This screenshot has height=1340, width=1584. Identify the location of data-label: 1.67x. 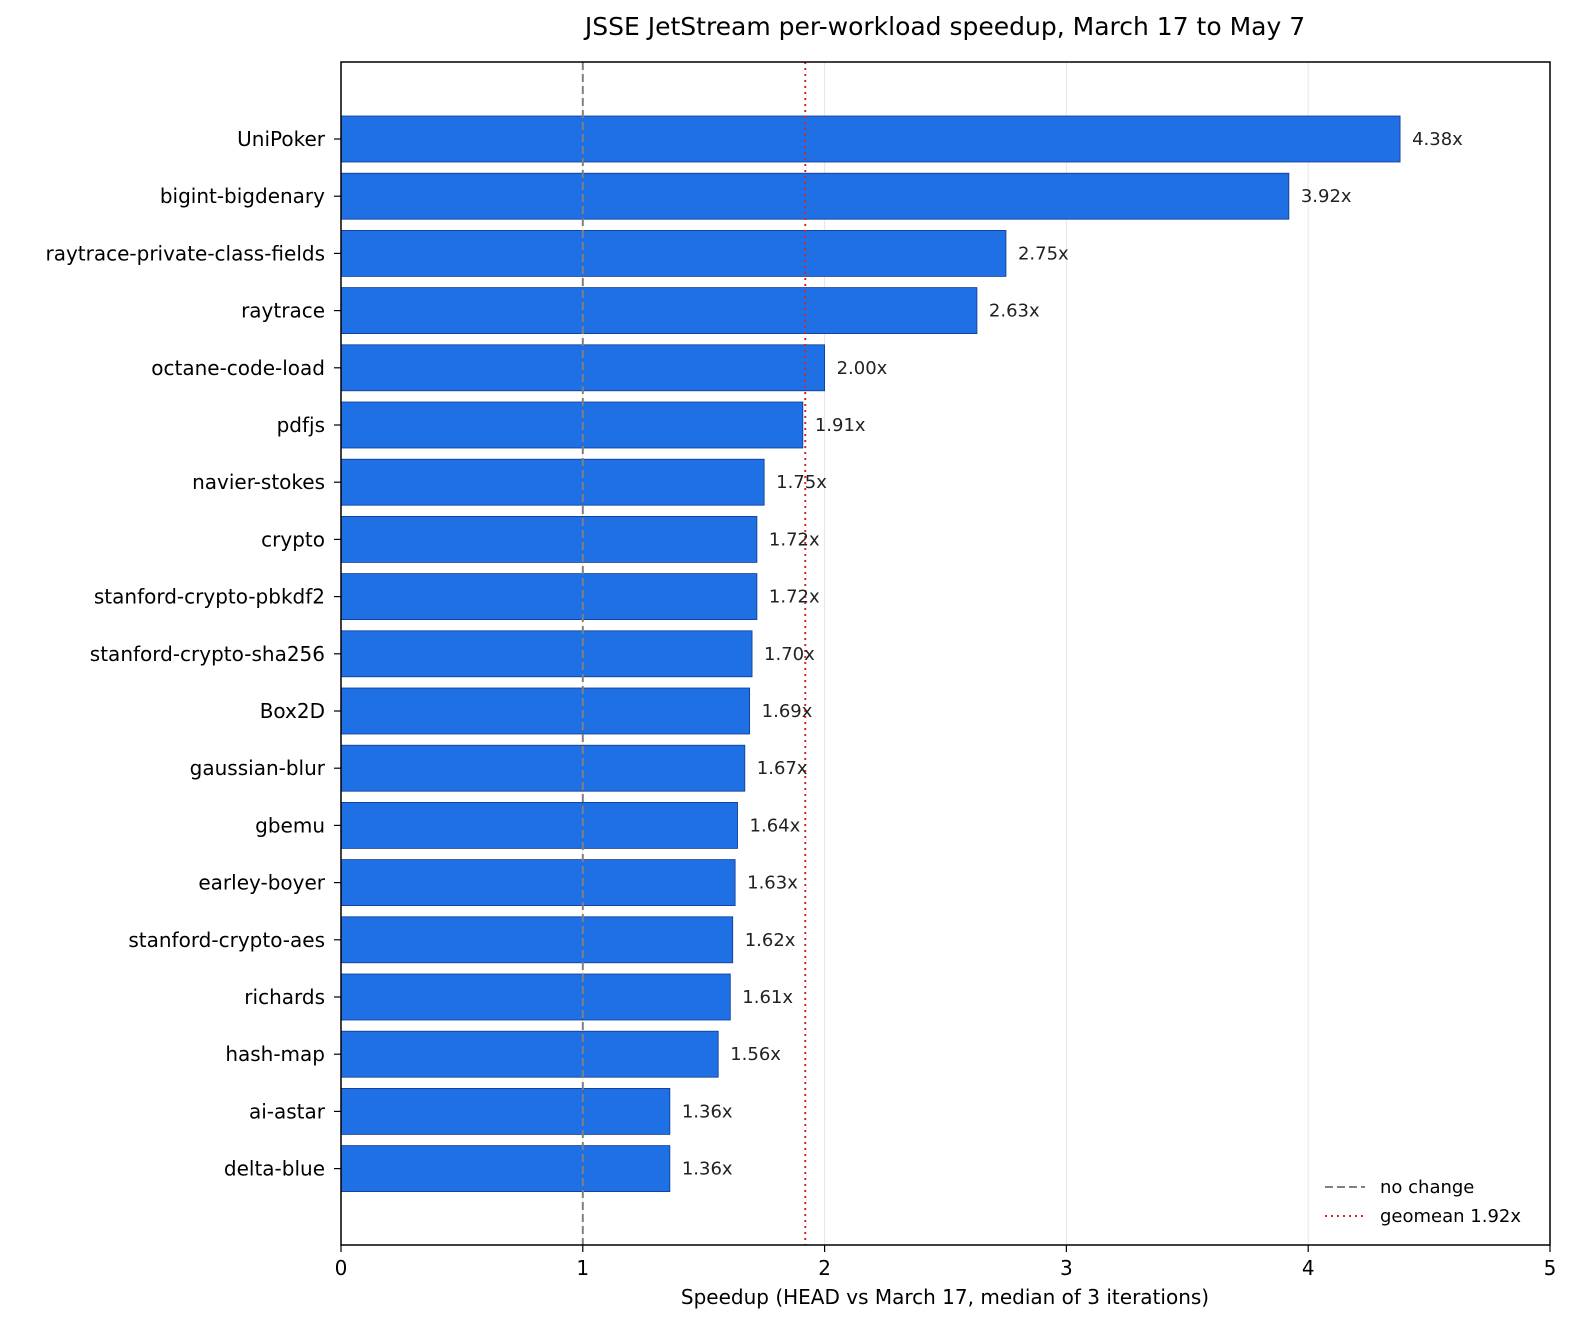
(782, 768).